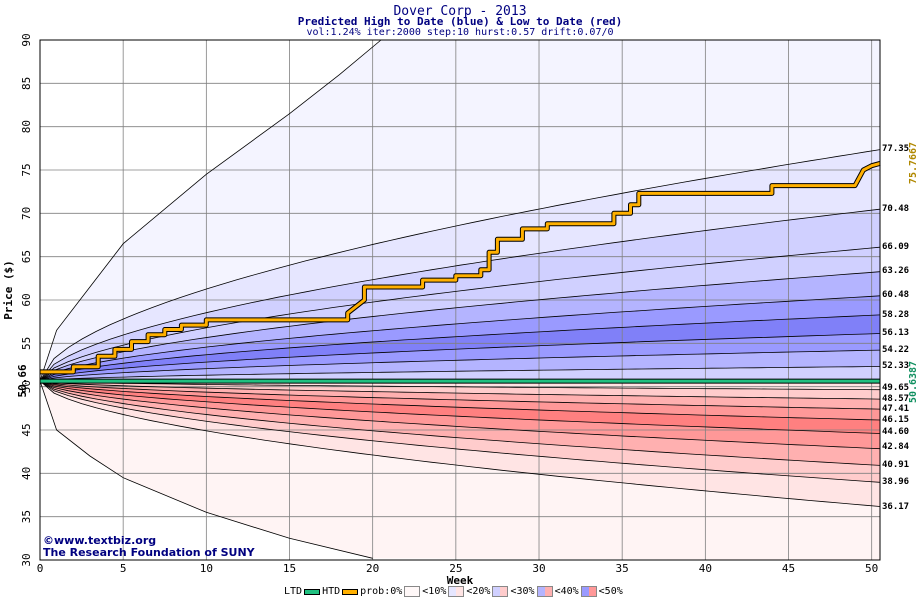  I want to click on x-tick-30: 30, so click(538, 568).